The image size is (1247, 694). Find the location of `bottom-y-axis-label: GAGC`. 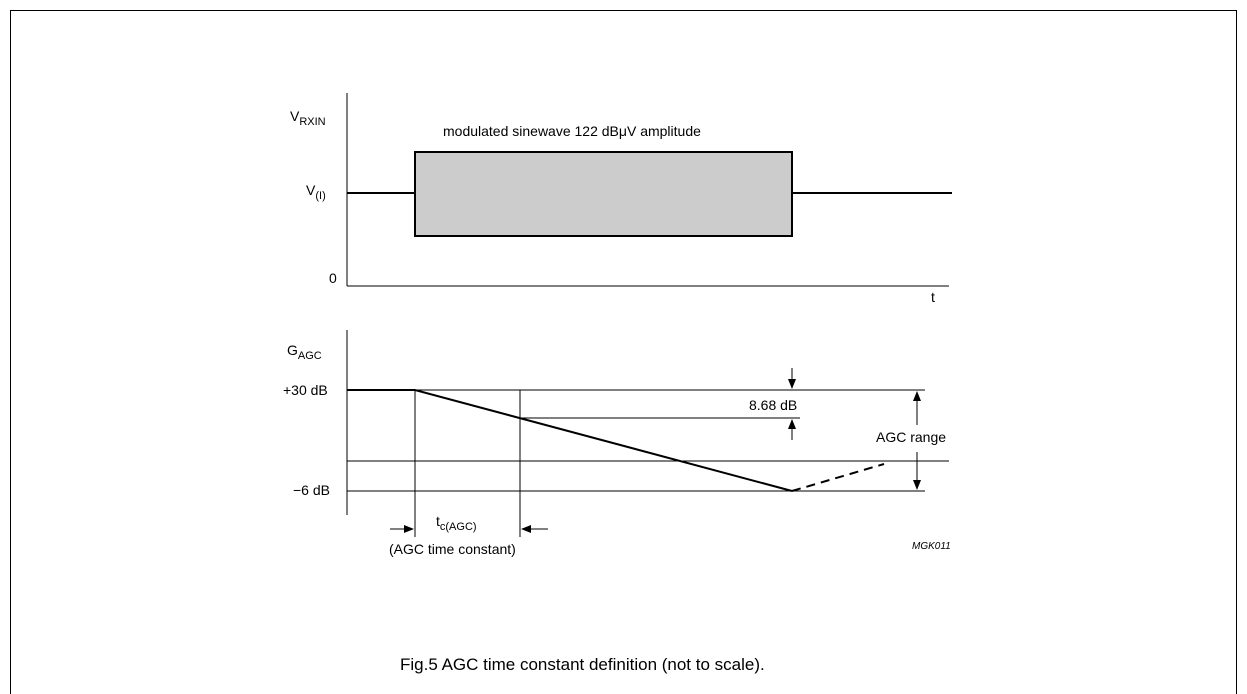

bottom-y-axis-label: GAGC is located at coordinates (304, 352).